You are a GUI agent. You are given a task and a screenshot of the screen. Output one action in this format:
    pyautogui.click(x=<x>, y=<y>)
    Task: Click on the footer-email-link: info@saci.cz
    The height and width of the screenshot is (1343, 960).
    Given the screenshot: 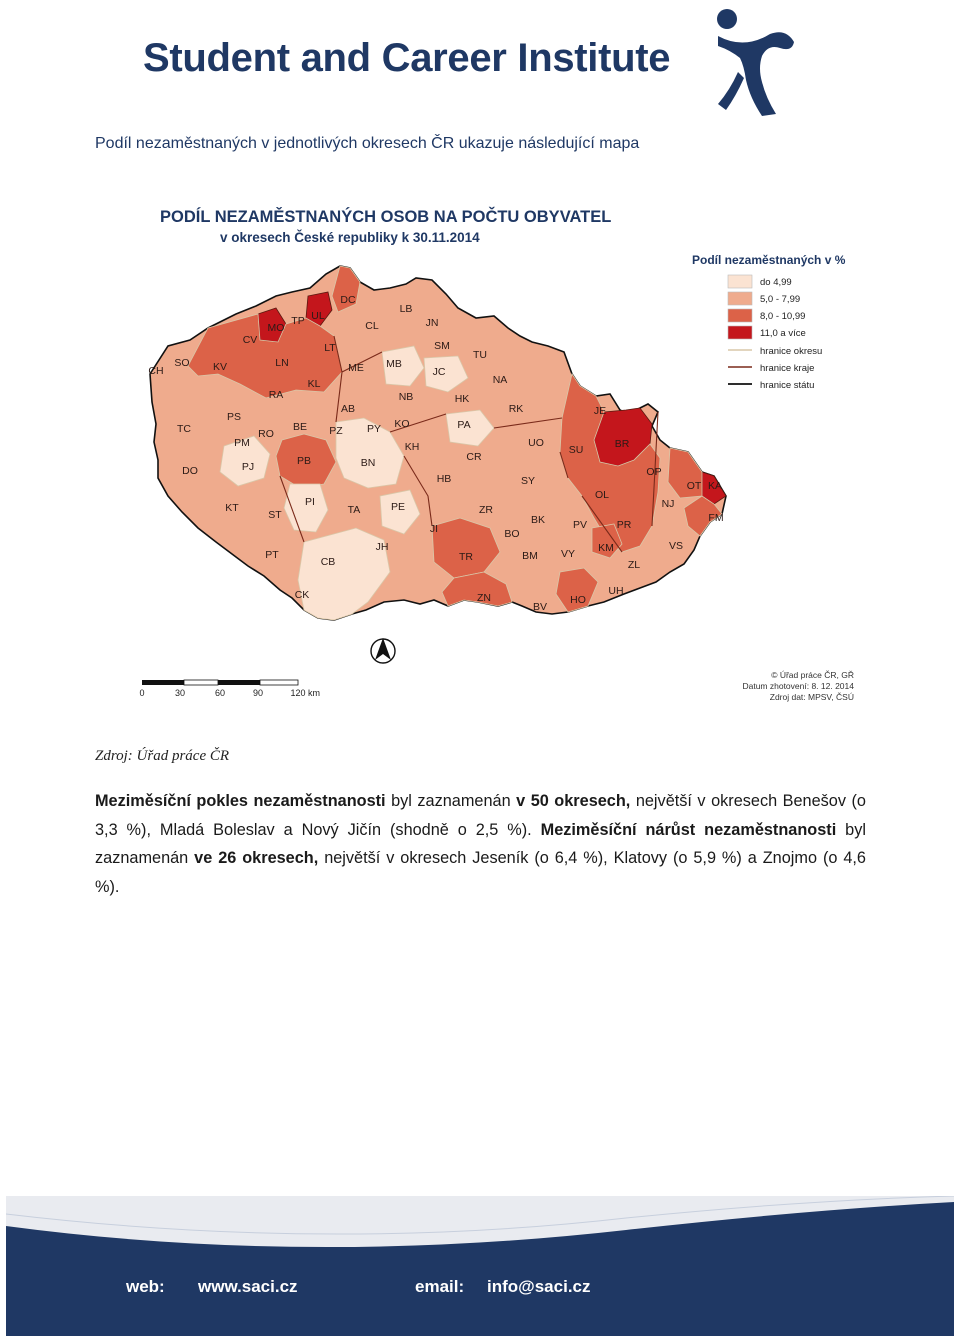 What is the action you would take?
    pyautogui.click(x=539, y=1286)
    